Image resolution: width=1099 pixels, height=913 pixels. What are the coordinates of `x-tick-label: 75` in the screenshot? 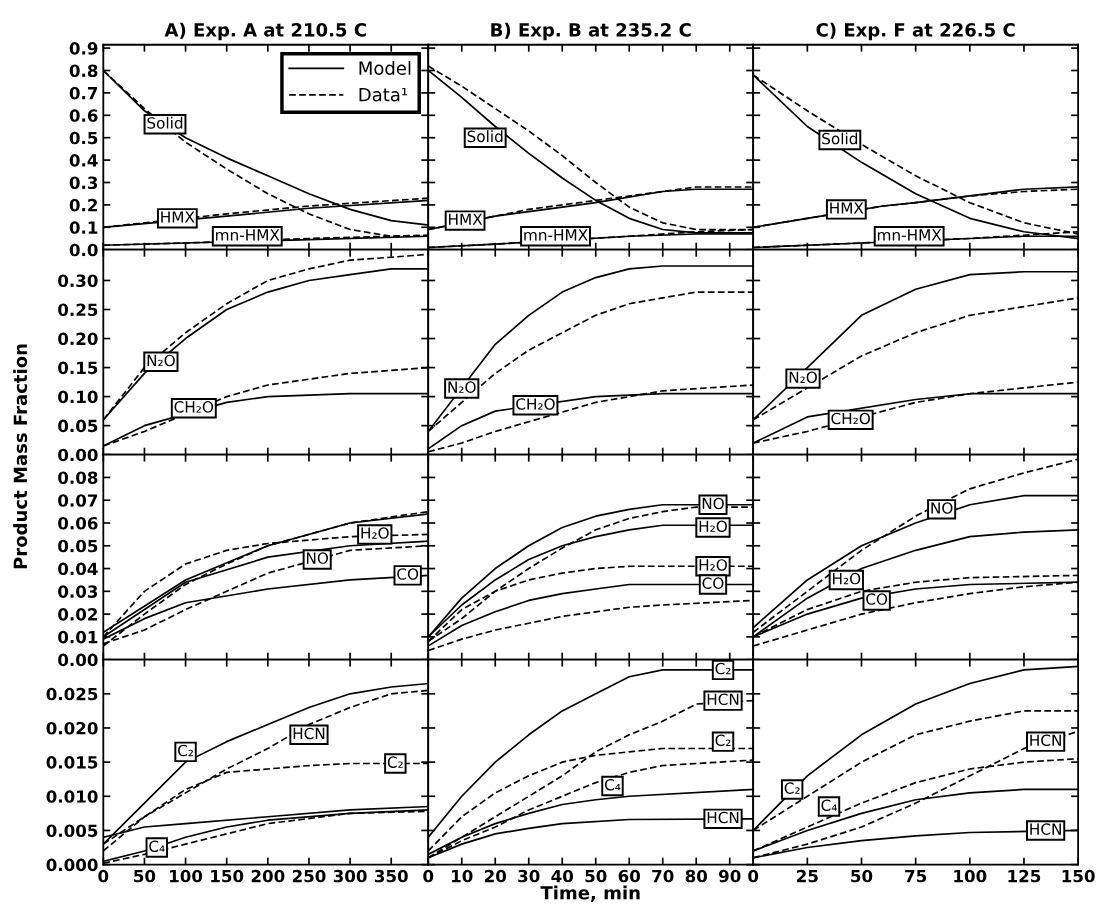 It's located at (916, 876).